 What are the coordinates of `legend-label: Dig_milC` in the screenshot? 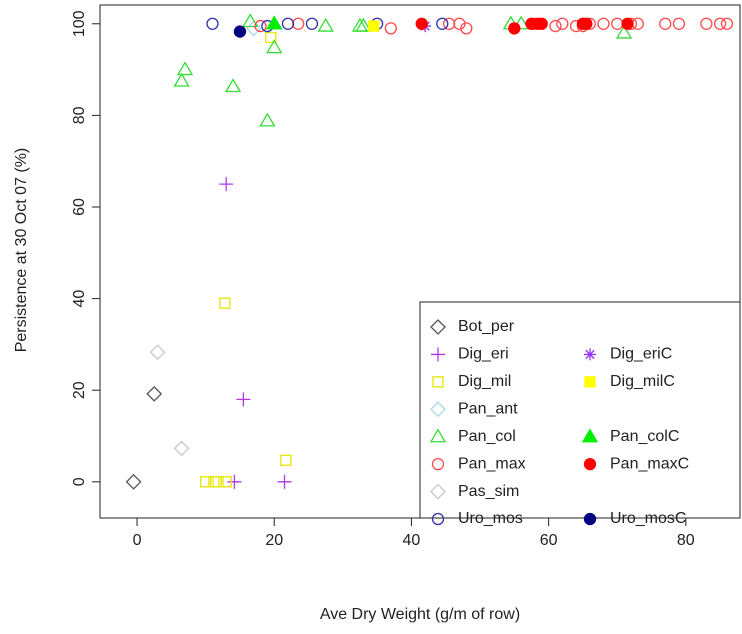 It's located at (642, 381).